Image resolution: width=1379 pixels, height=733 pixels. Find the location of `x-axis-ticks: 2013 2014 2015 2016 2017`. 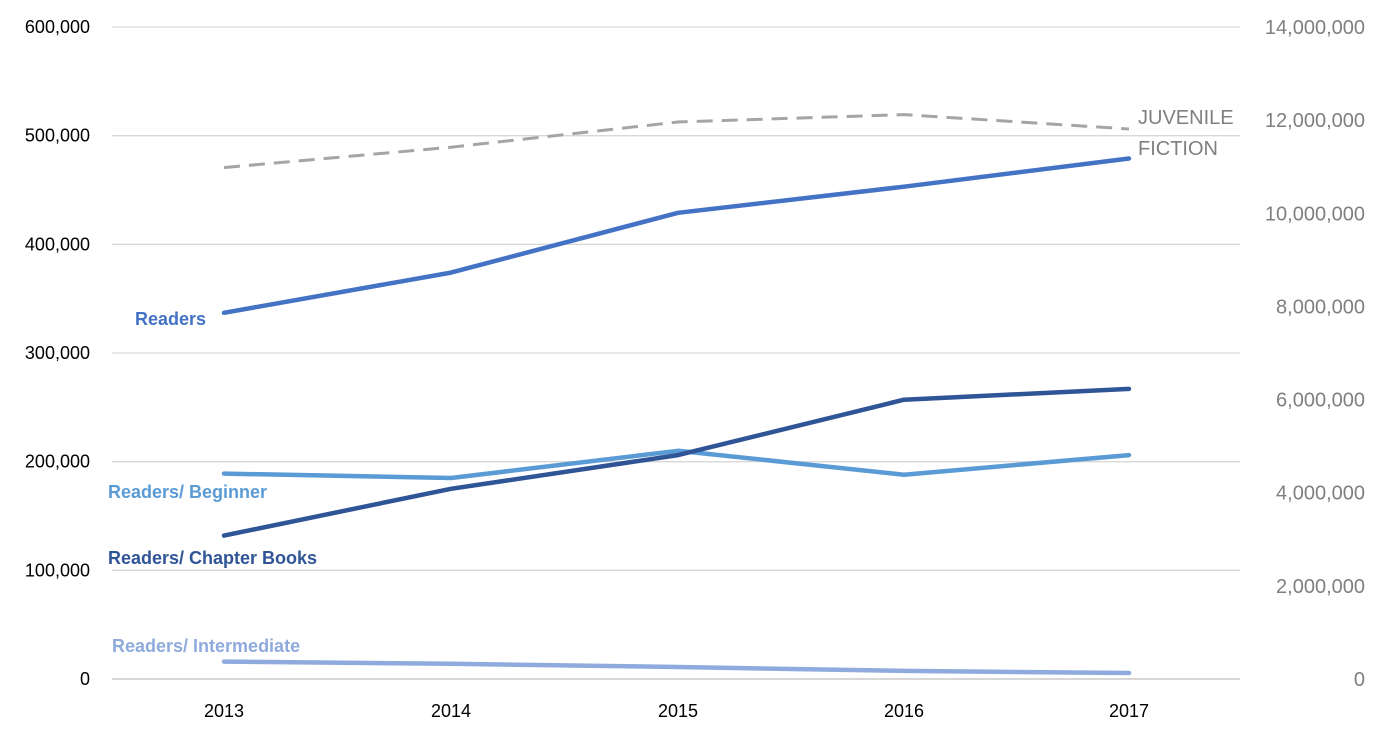

x-axis-ticks: 2013 2014 2015 2016 2017 is located at coordinates (676, 711).